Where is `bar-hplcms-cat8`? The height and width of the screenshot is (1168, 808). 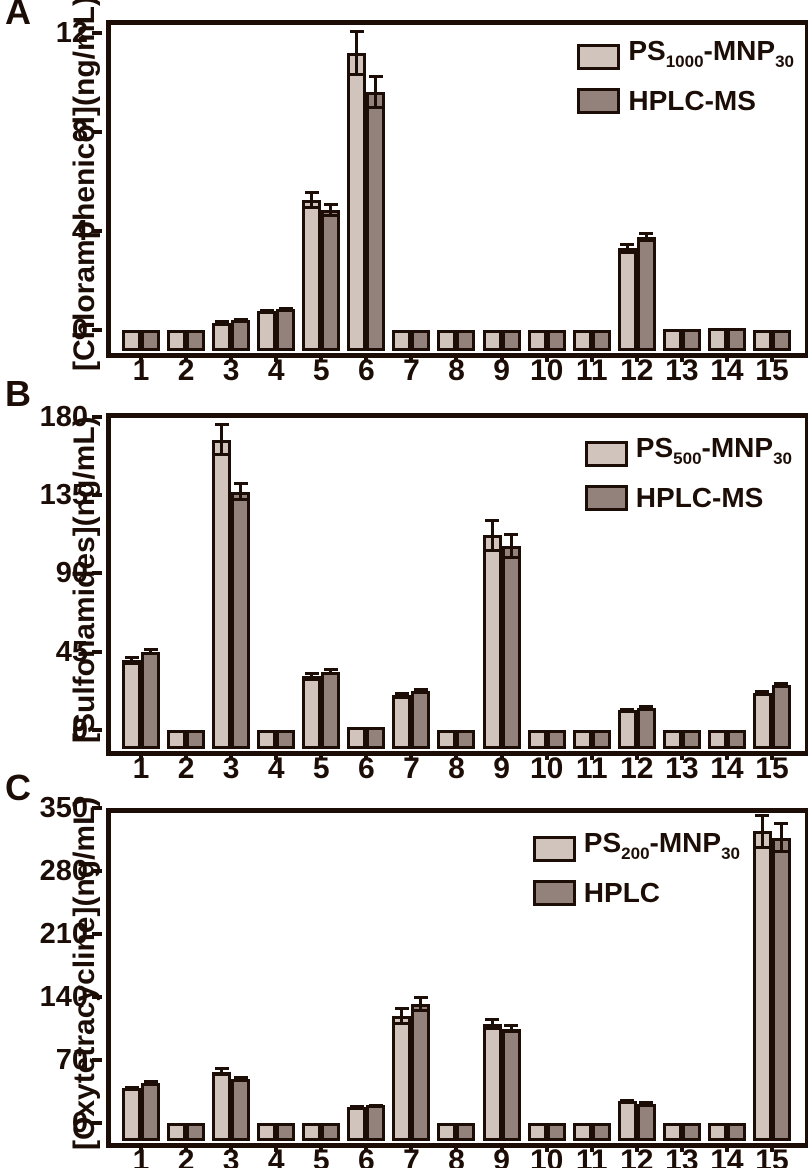
bar-hplcms-cat8 is located at coordinates (466, 739).